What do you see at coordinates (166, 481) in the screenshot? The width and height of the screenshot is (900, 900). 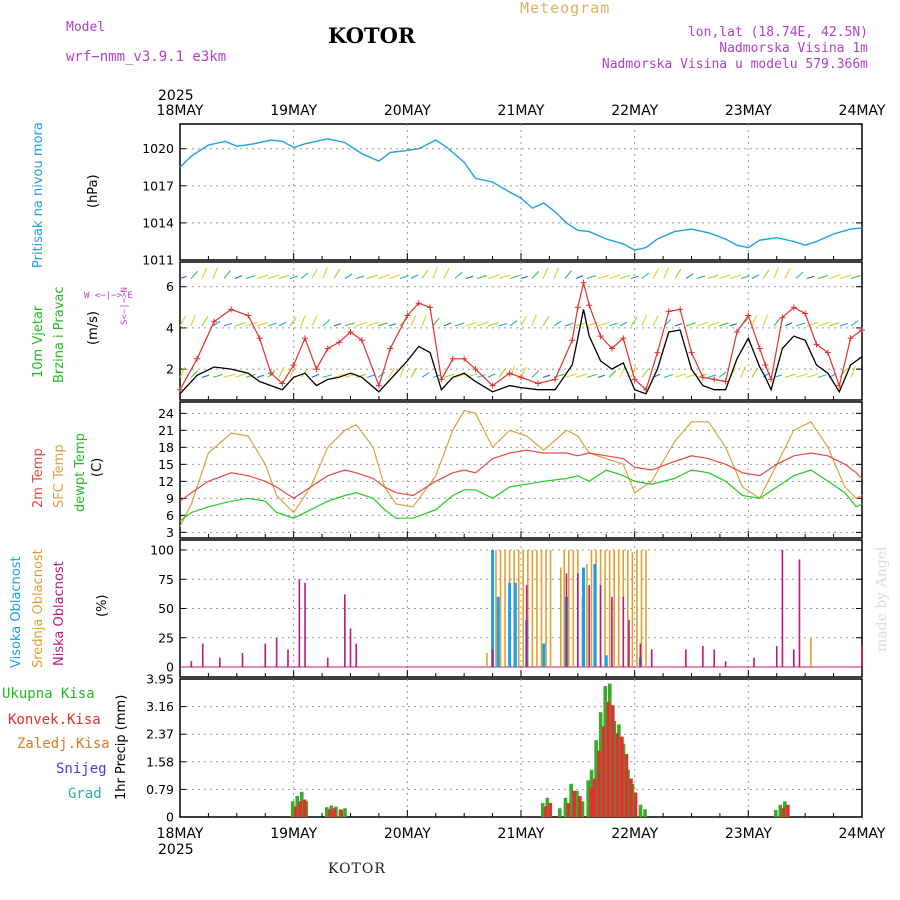 I see `temperature-y-tick-label: 12` at bounding box center [166, 481].